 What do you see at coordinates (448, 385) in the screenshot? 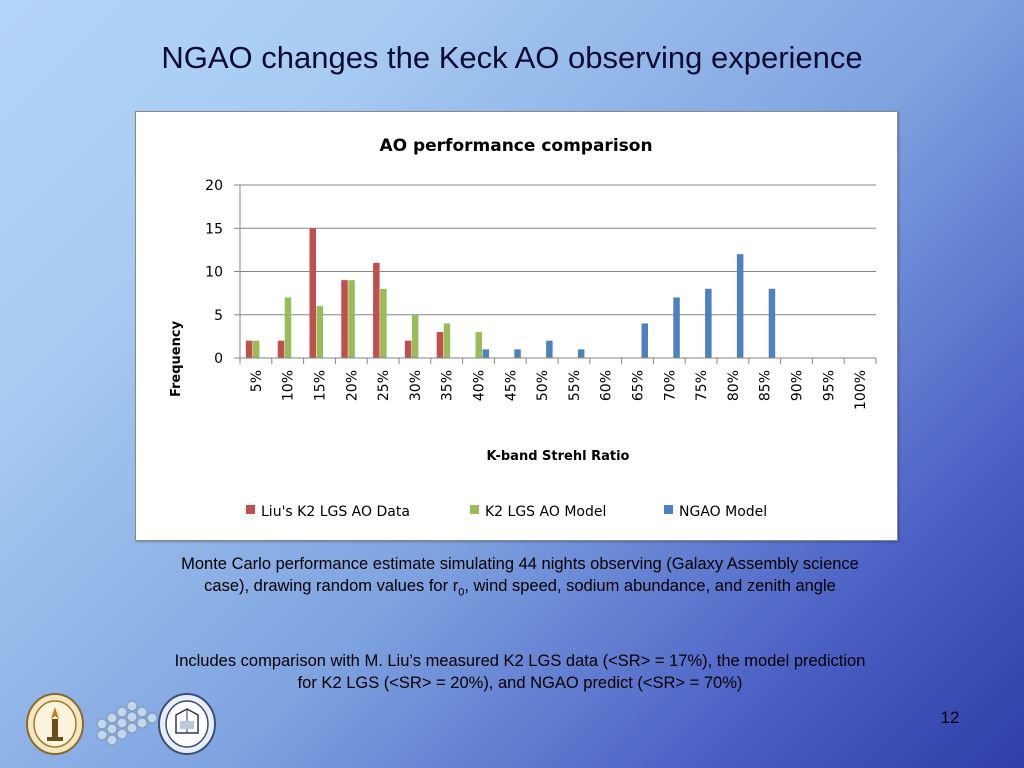
I see `x-tick-label: 35%` at bounding box center [448, 385].